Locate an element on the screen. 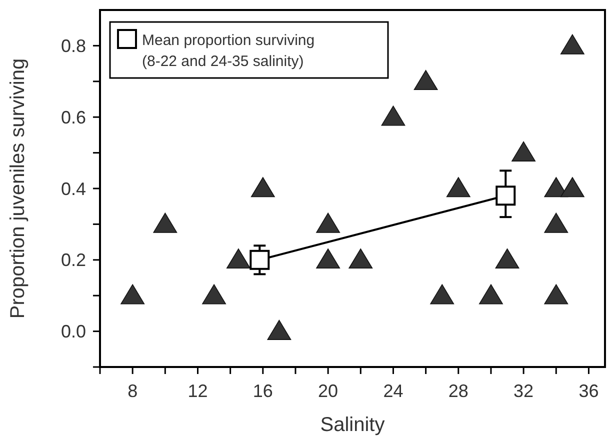 The image size is (607, 443). y-tick-label: 0.2 is located at coordinates (73, 260).